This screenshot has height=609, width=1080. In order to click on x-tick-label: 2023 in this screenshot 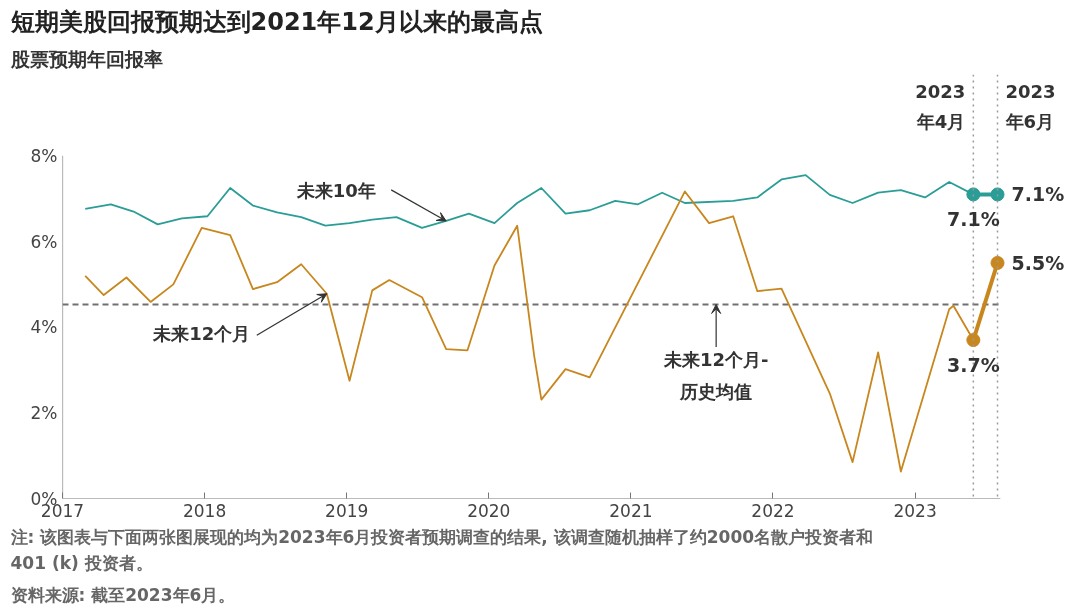, I will do `click(915, 510)`.